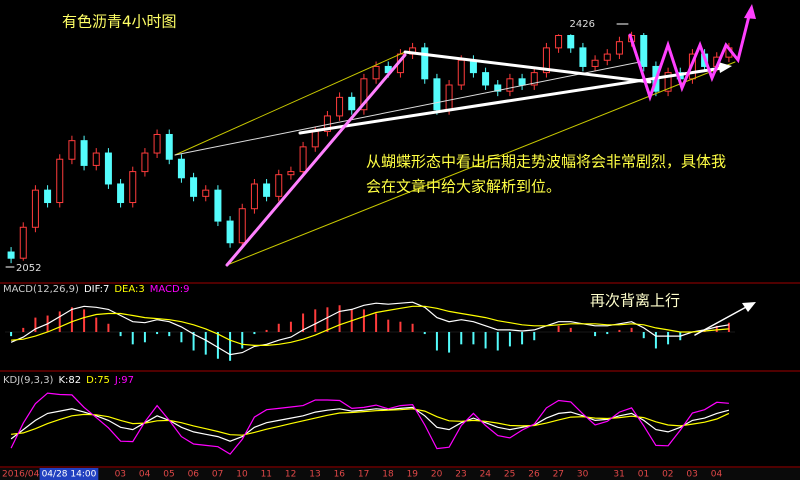 This screenshot has height=480, width=800. Describe the element at coordinates (534, 475) in the screenshot. I see `x-tick-label: 26` at that location.